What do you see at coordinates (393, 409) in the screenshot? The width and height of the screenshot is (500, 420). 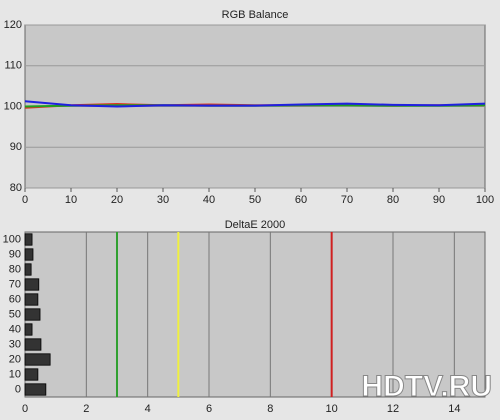 I see `x-tick-label: 12` at bounding box center [393, 409].